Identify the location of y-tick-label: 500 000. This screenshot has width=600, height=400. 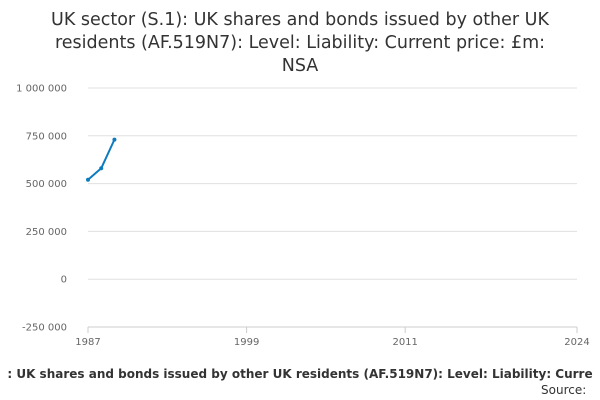
(46, 184).